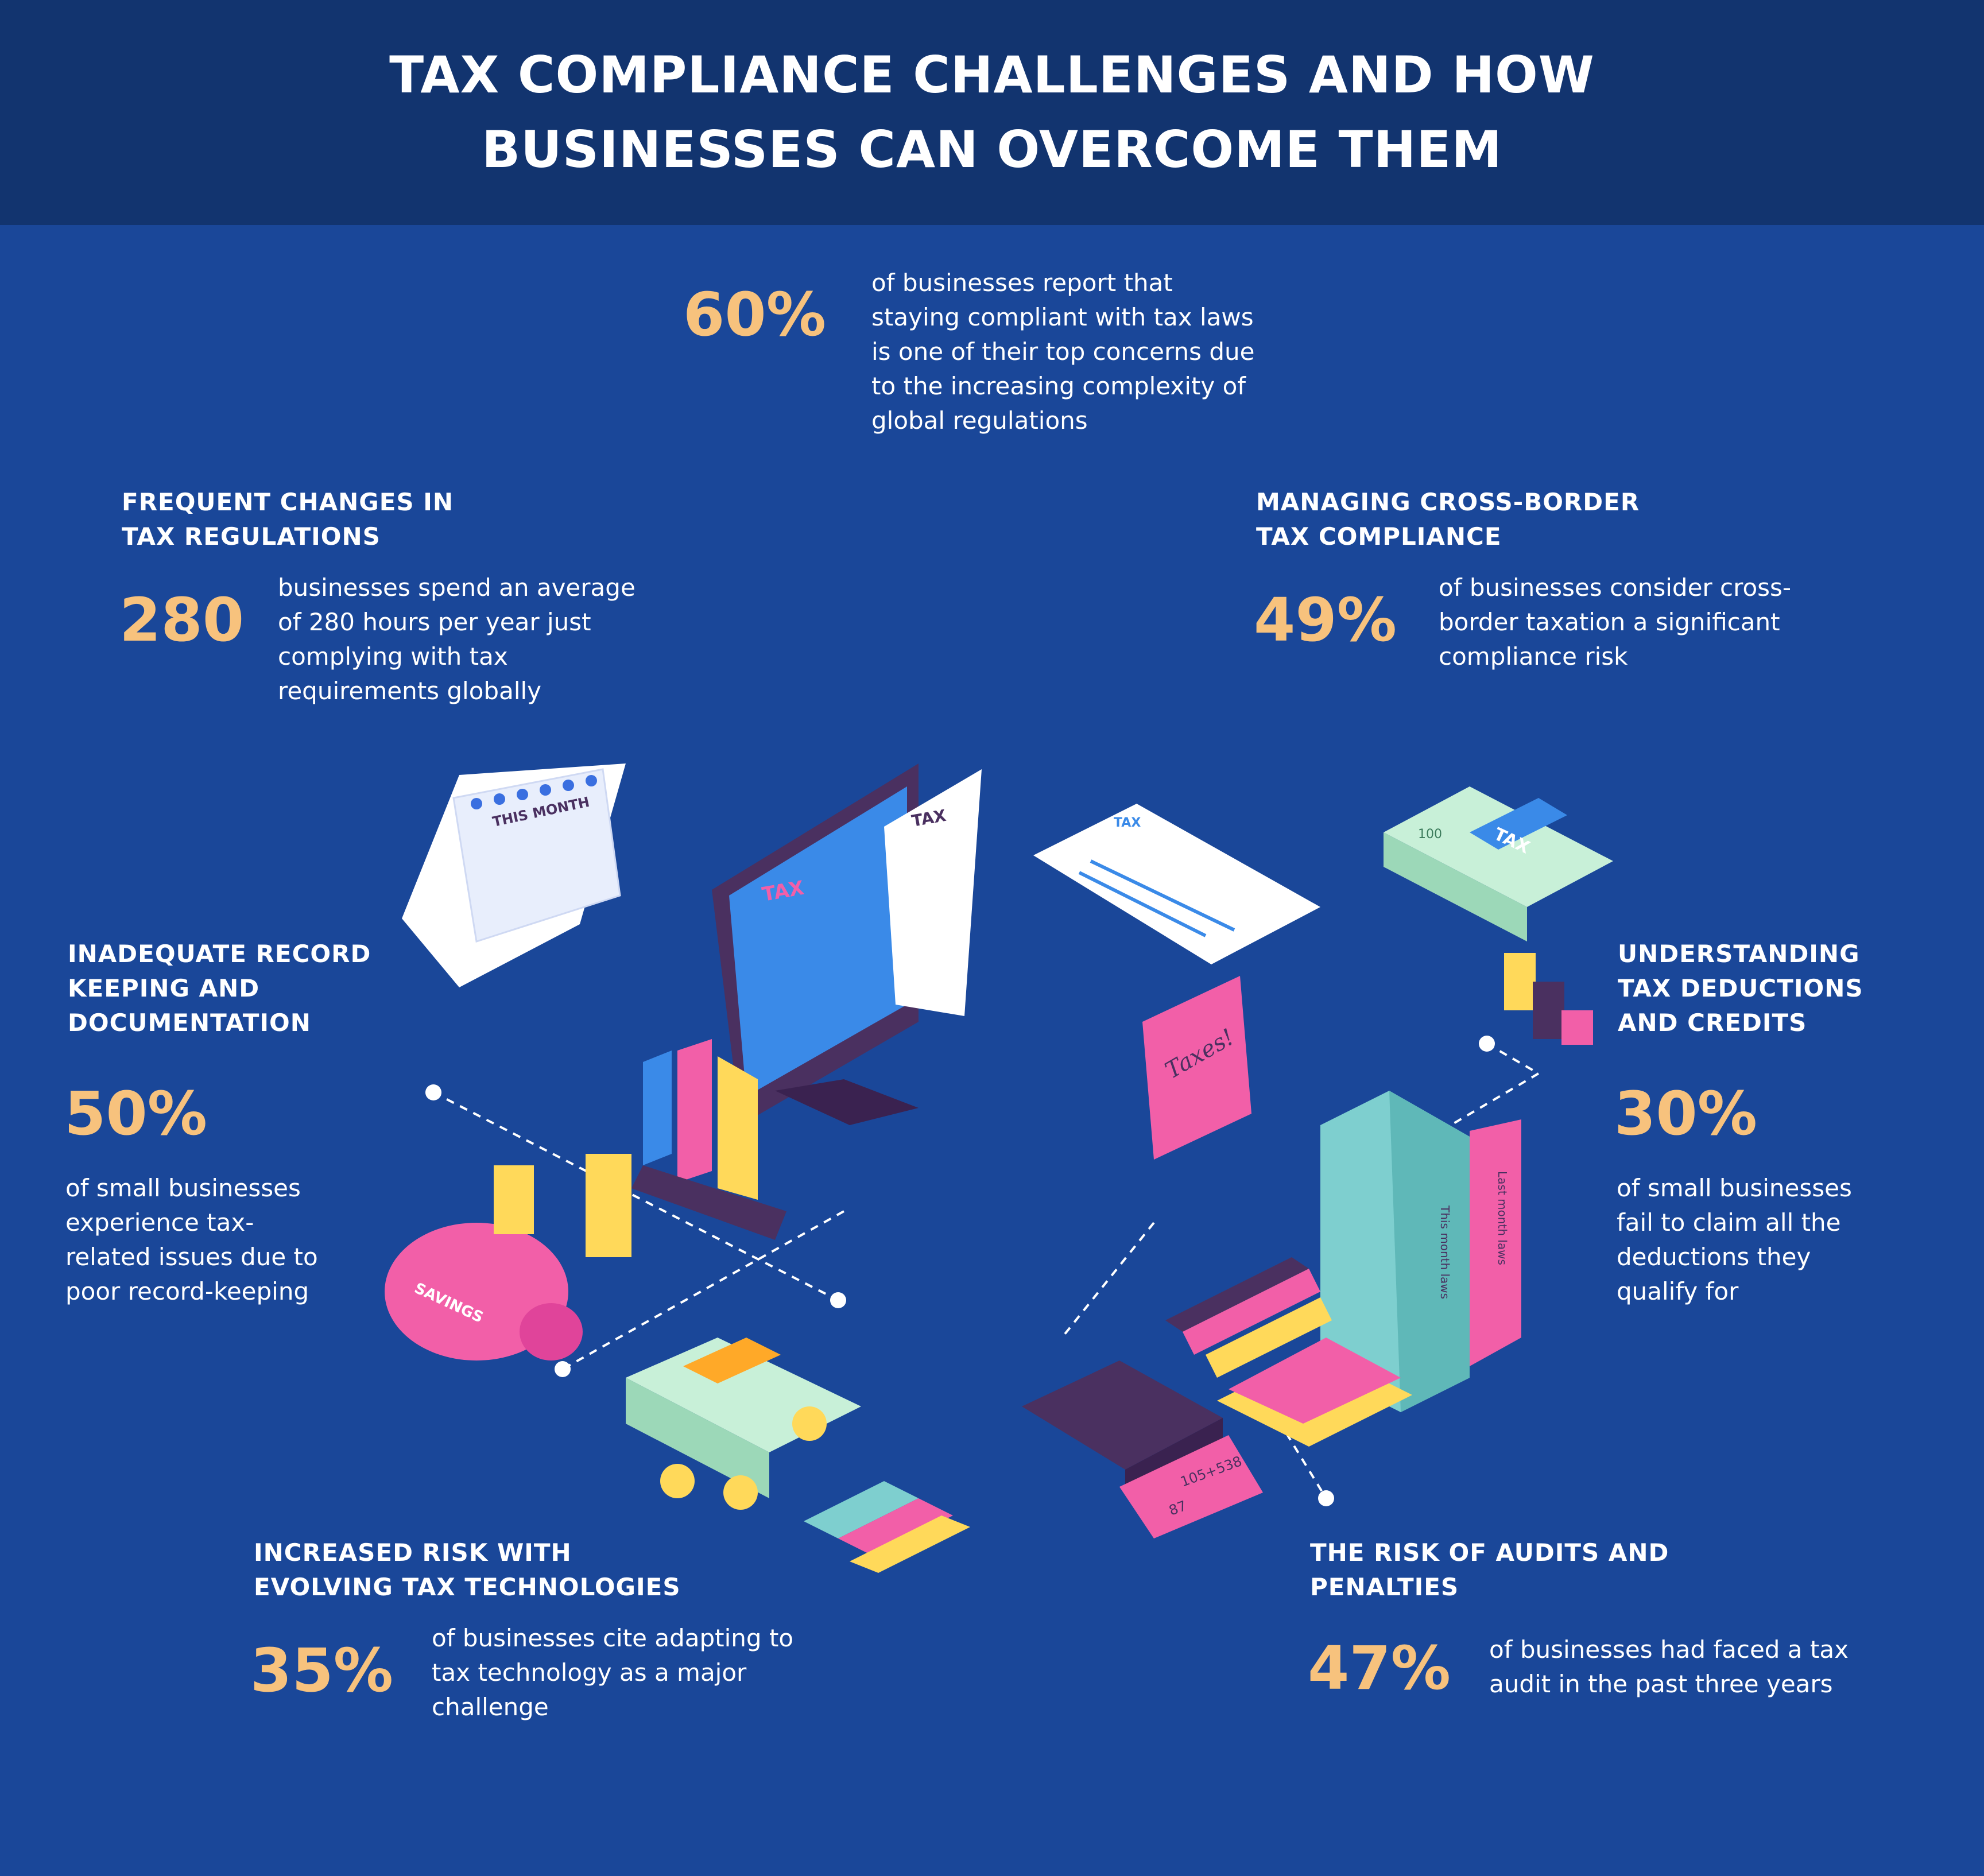 Image resolution: width=1984 pixels, height=1876 pixels. Describe the element at coordinates (1661, 1684) in the screenshot. I see `text-line: audit in the past three years` at that location.